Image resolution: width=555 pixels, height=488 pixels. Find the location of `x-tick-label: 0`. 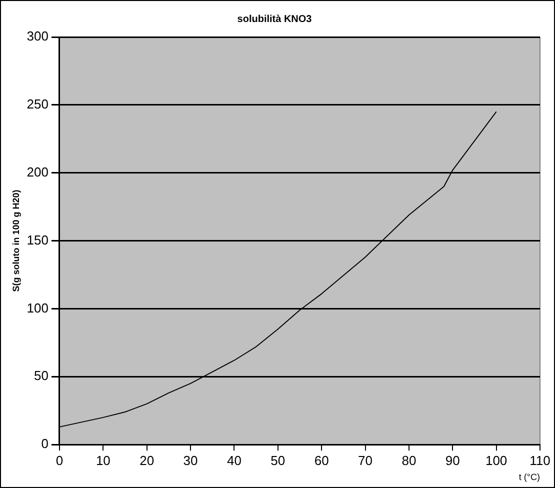

x-tick-label: 0 is located at coordinates (60, 460).